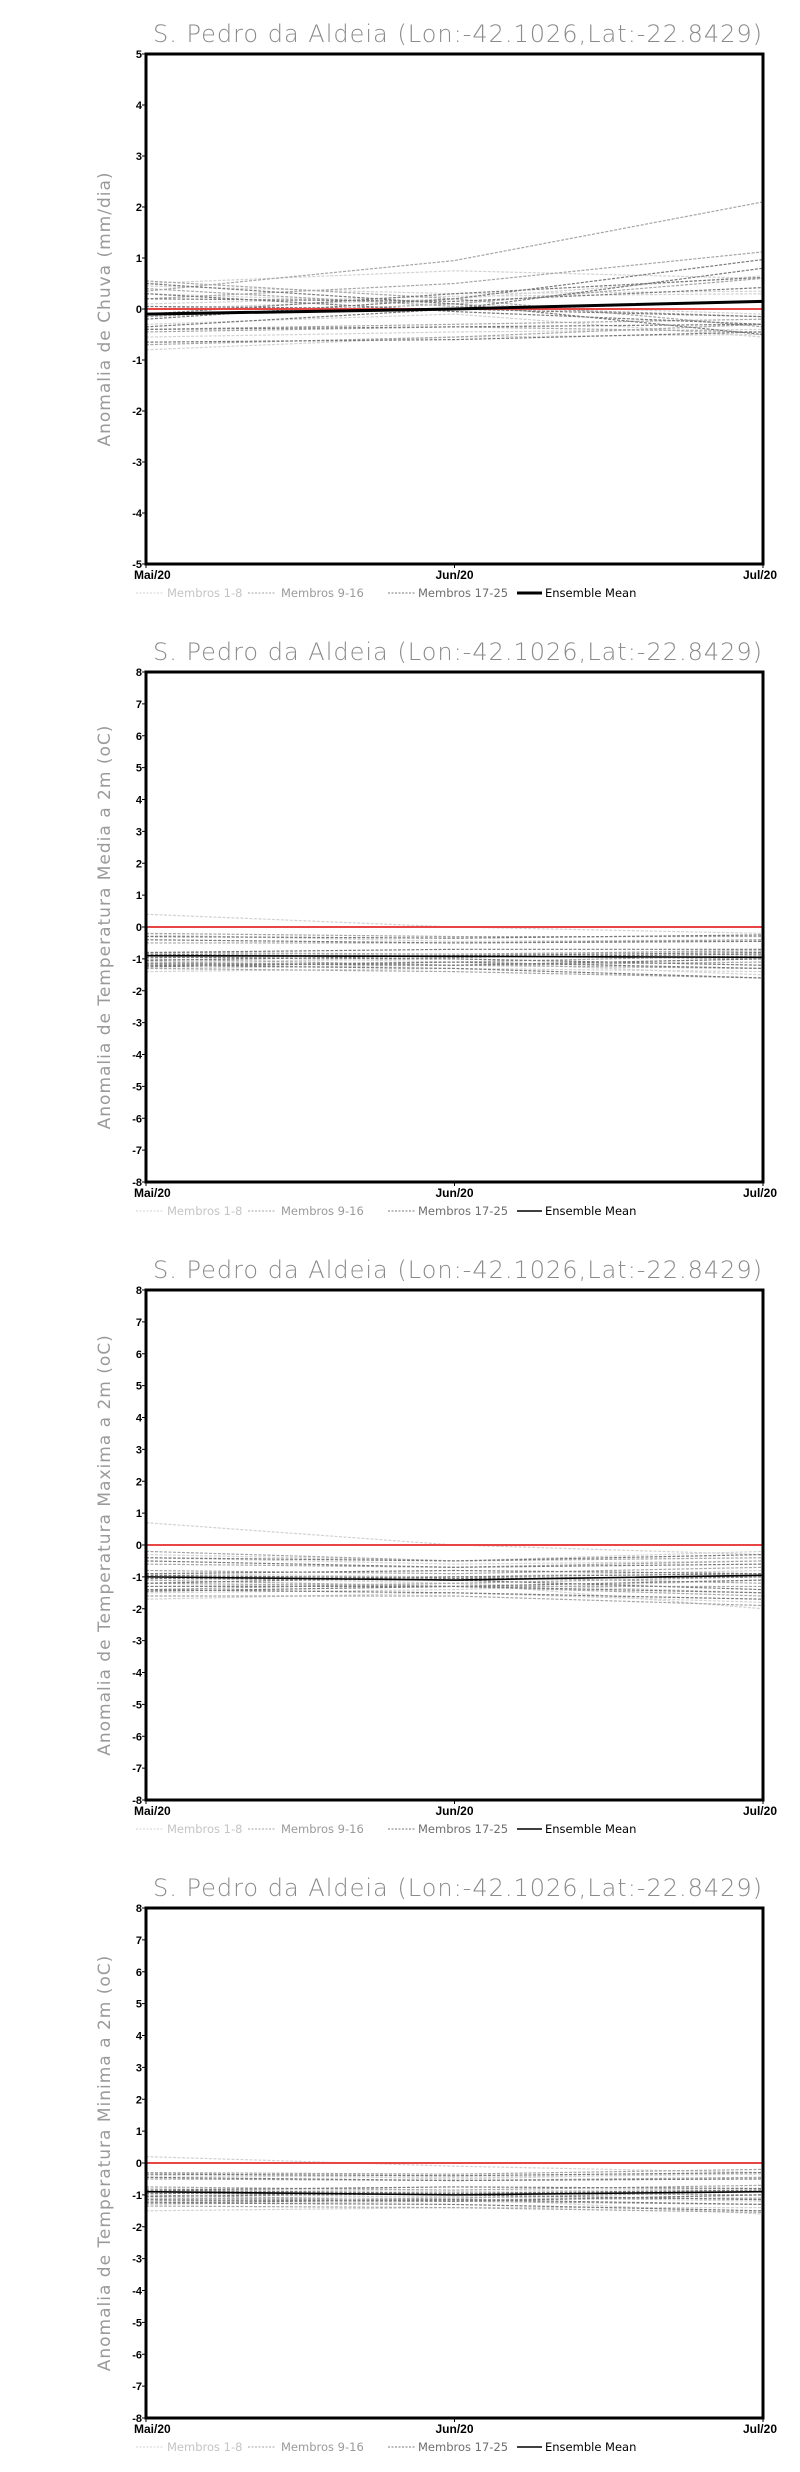 The image size is (800, 2472). What do you see at coordinates (105, 2163) in the screenshot?
I see `y-axis-label: Anomalia de Temperatura Minima a 2m (oC)` at bounding box center [105, 2163].